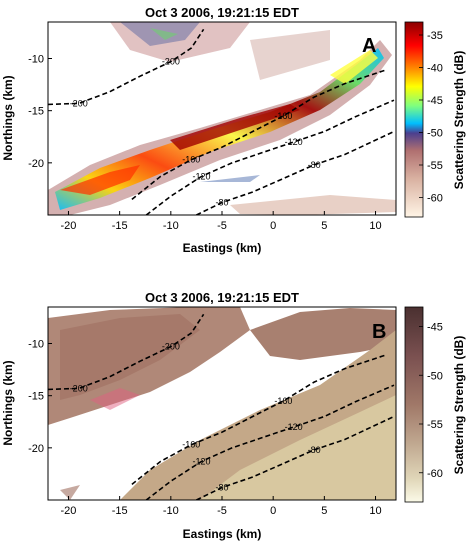  What do you see at coordinates (324, 511) in the screenshot?
I see `panel-b-xtick-label: 5` at bounding box center [324, 511].